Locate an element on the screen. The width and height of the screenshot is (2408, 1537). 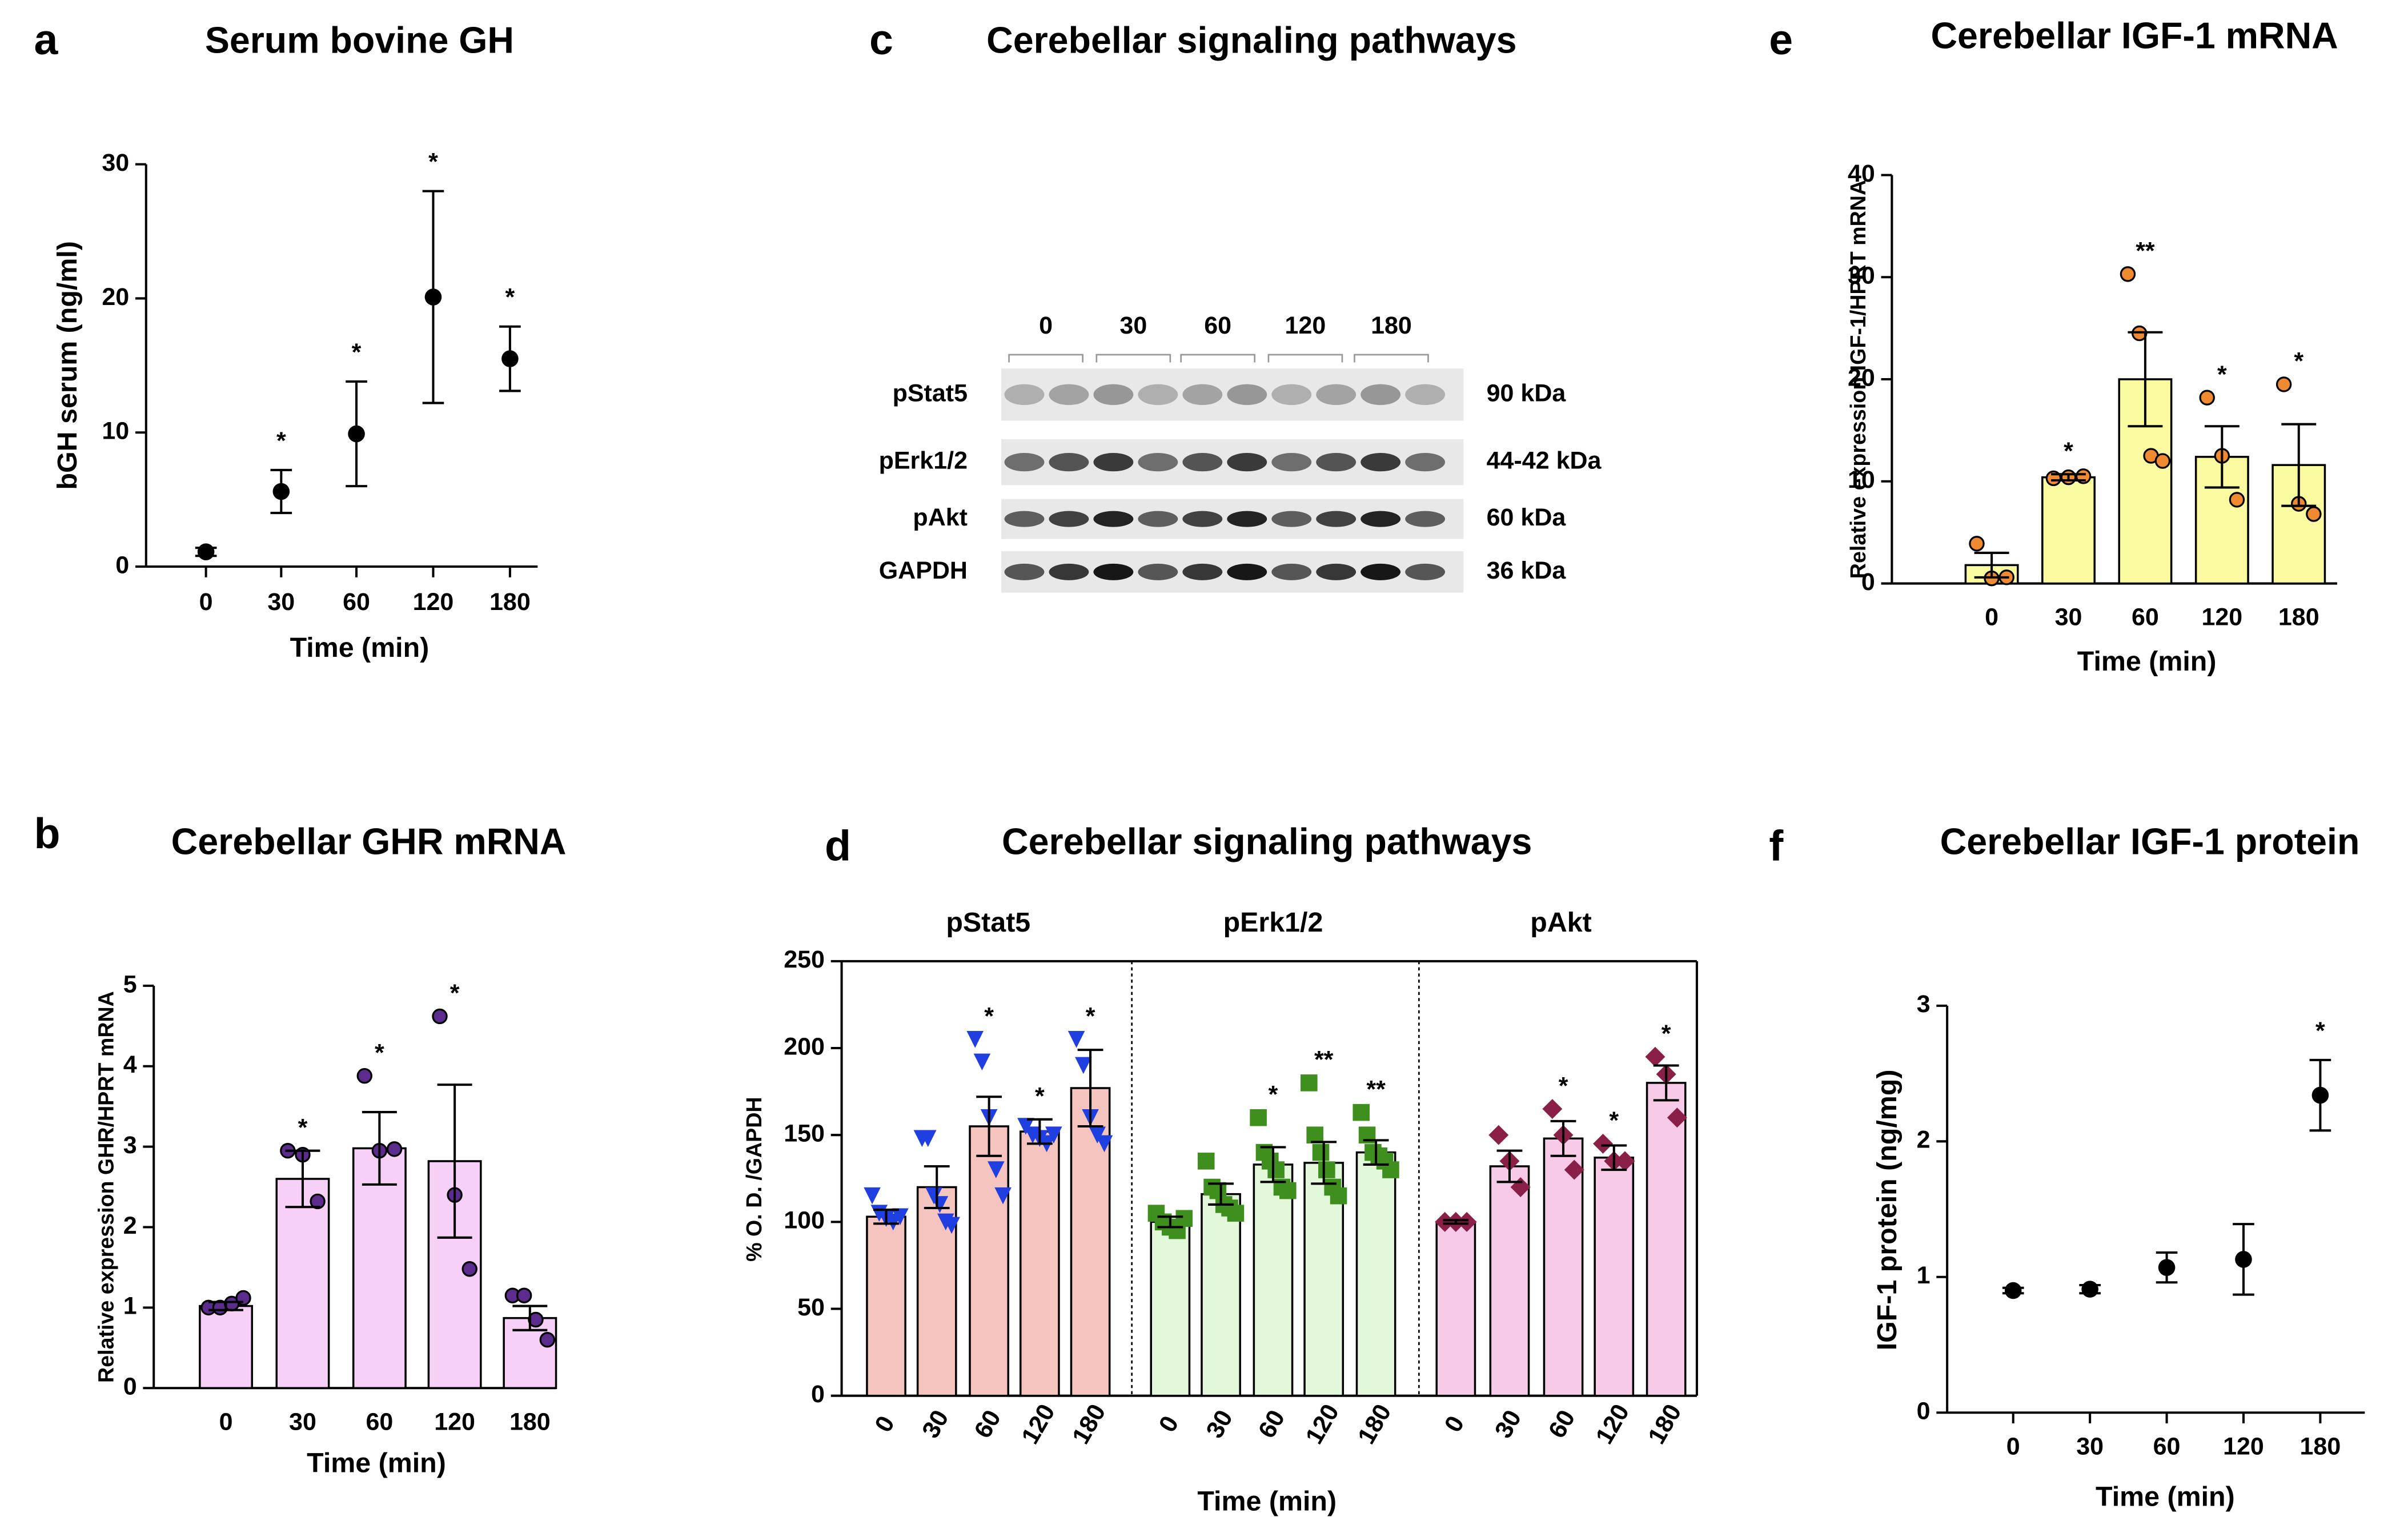
panel-letter: d is located at coordinates (838, 846).